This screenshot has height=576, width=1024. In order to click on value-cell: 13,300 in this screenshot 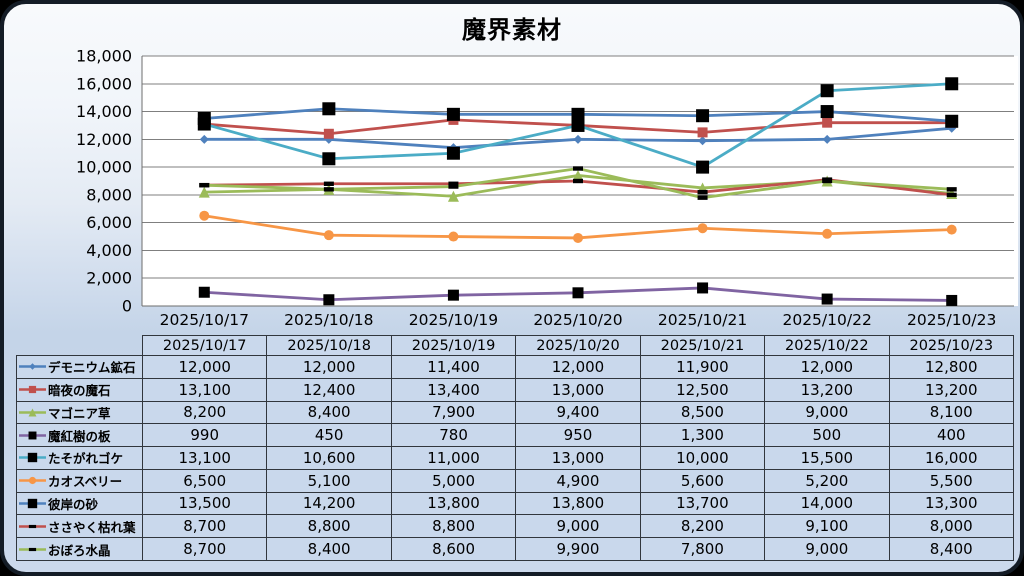, I will do `click(951, 503)`.